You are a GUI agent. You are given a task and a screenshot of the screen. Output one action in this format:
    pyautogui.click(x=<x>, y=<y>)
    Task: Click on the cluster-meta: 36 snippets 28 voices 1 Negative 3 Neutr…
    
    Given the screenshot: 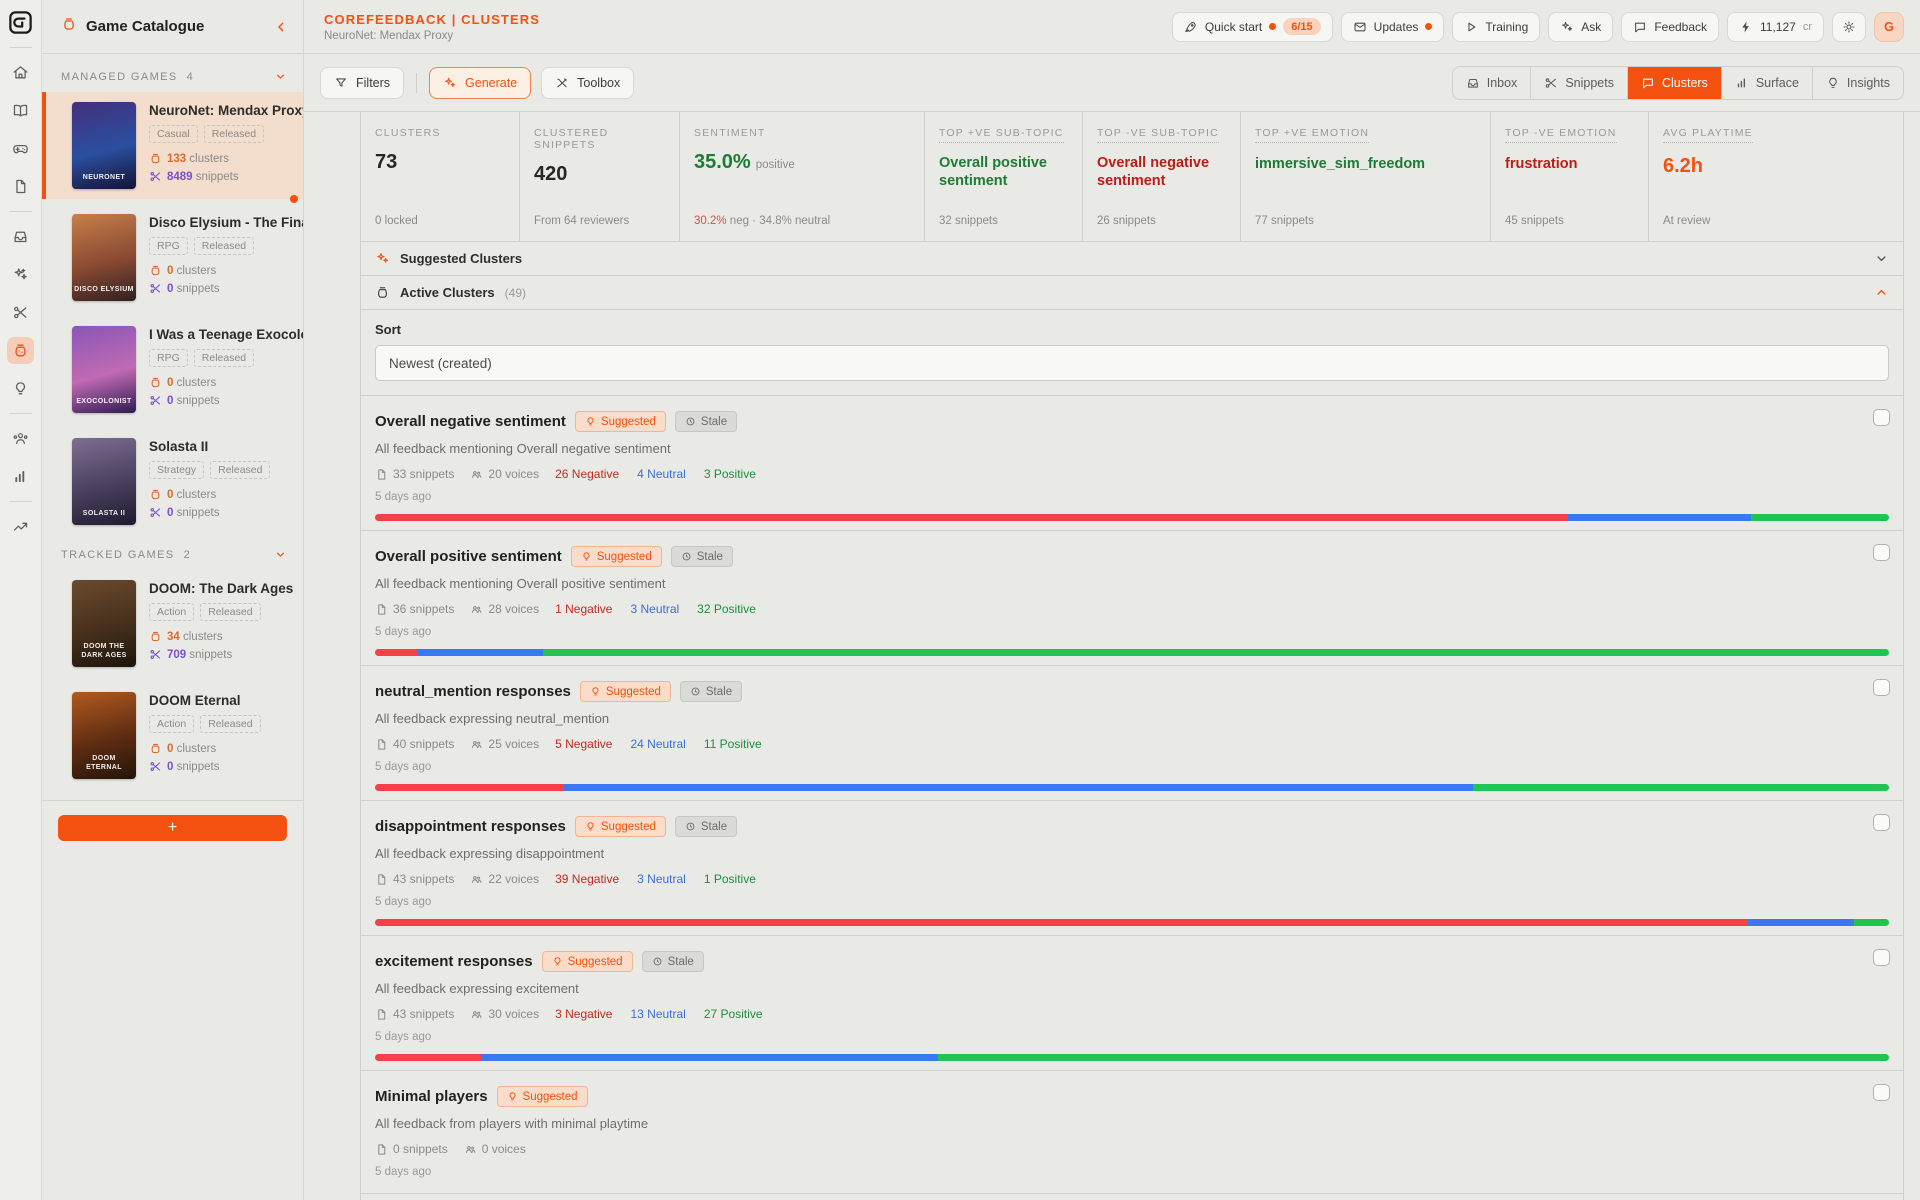 What is the action you would take?
    pyautogui.click(x=1132, y=609)
    